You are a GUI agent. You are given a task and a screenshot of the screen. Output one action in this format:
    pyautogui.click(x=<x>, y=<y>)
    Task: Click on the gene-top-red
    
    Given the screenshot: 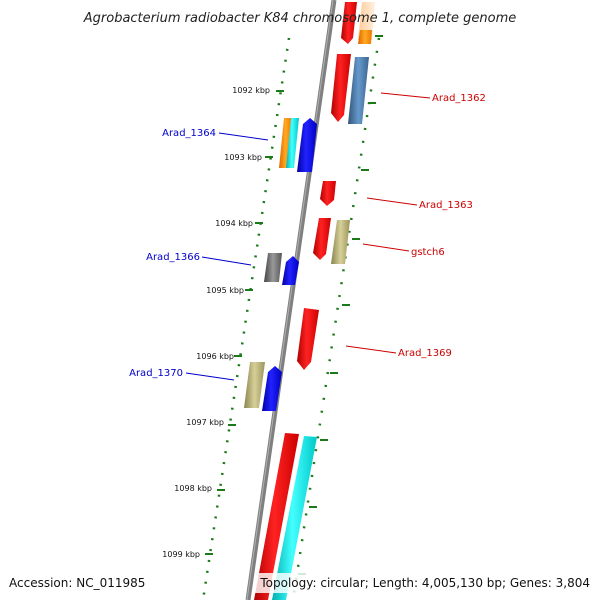 What is the action you would take?
    pyautogui.click(x=349, y=23)
    